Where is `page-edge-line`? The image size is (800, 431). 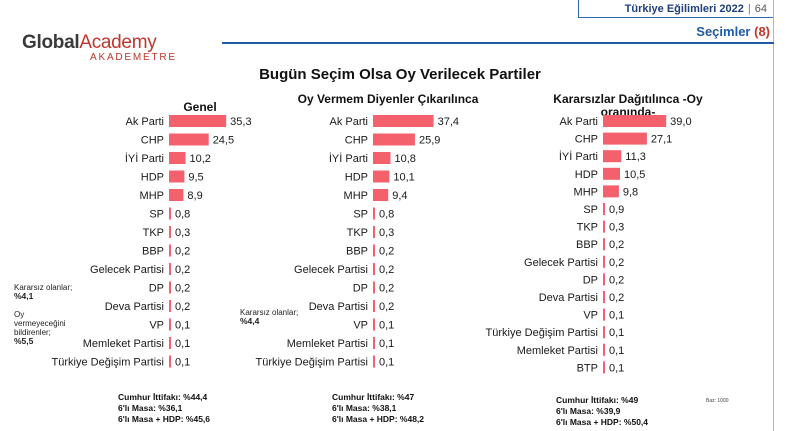
page-edge-line is located at coordinates (773, 215).